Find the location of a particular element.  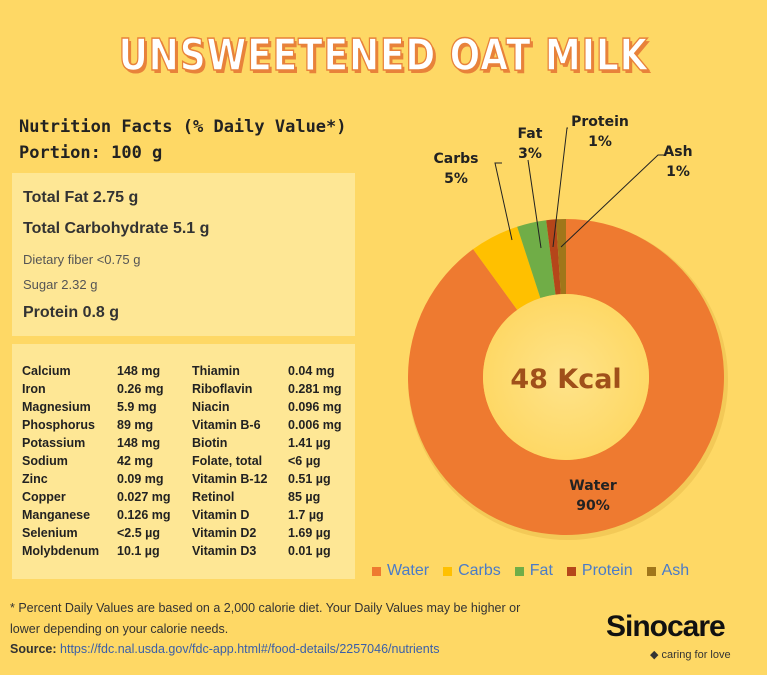

slice-value-ash: 1% is located at coordinates (678, 172).